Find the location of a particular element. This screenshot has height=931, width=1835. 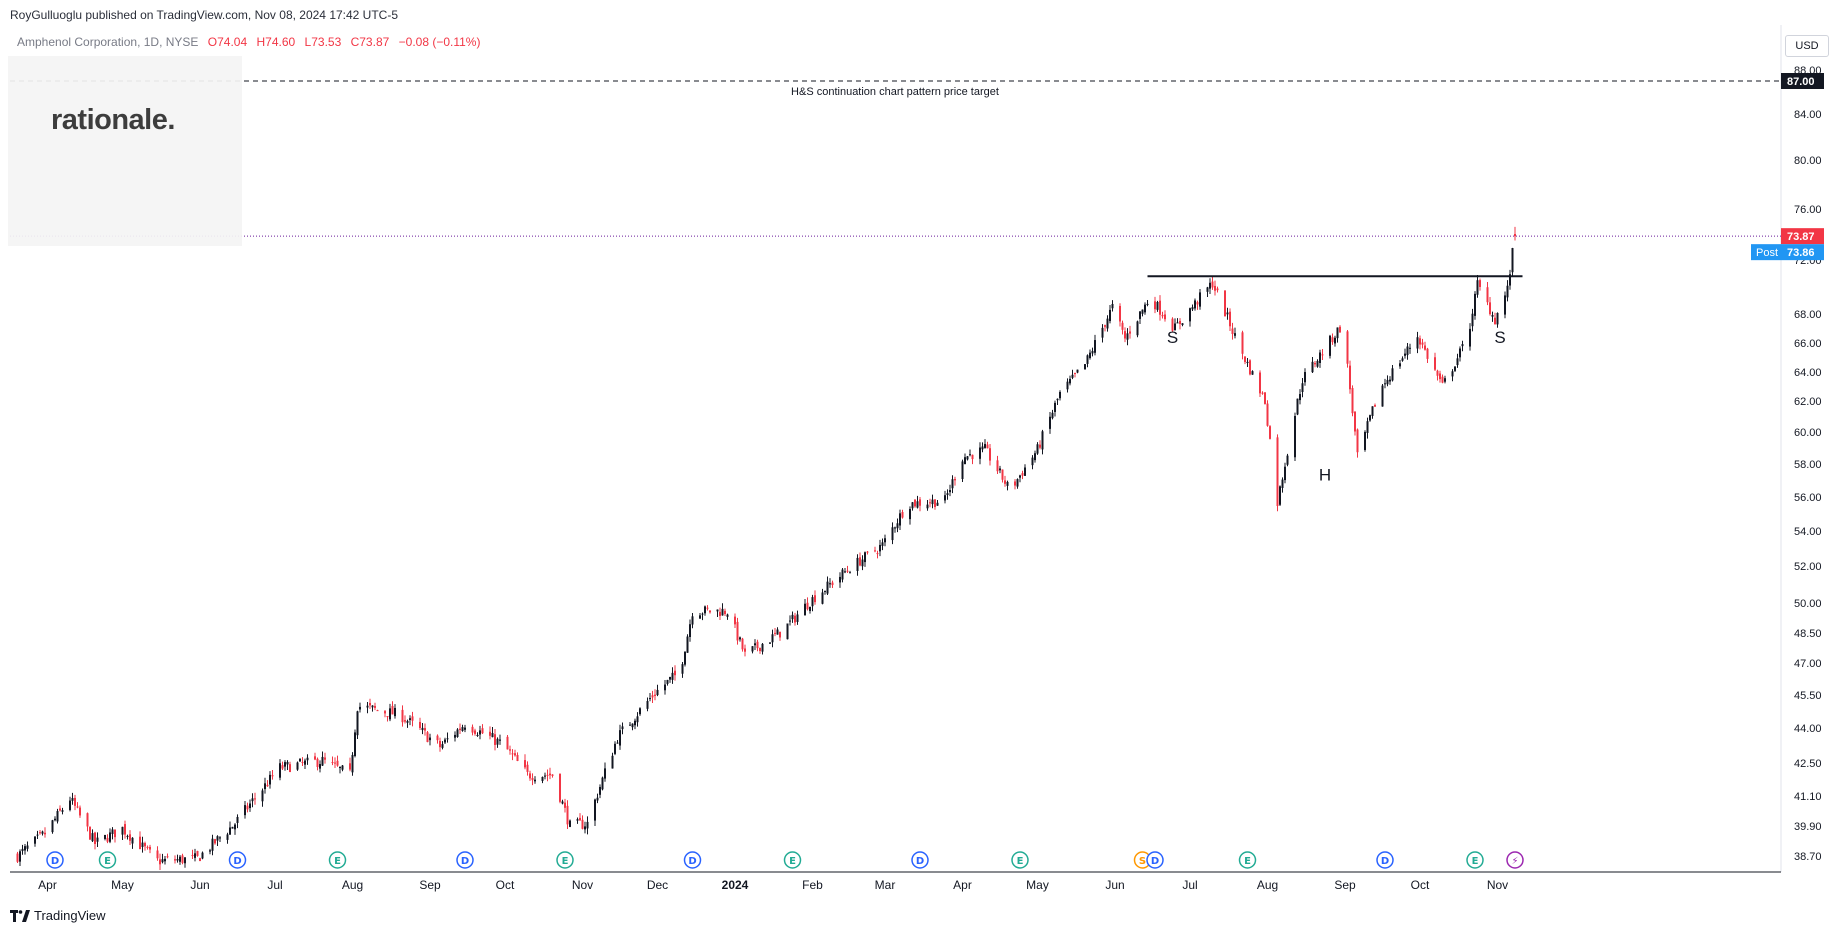

currency-button: USD is located at coordinates (1807, 46).